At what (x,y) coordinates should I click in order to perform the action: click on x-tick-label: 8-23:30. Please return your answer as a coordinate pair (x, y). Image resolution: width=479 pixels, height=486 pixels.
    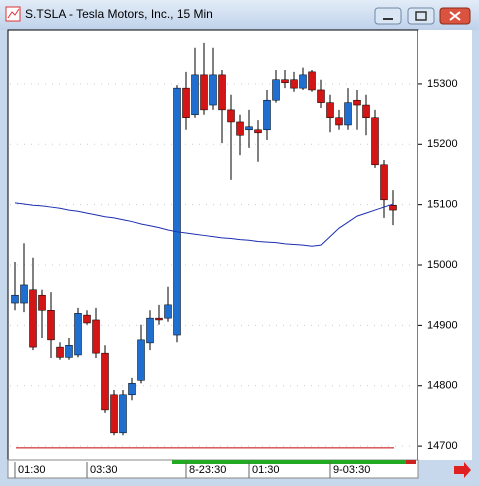
    Looking at the image, I should click on (207, 470).